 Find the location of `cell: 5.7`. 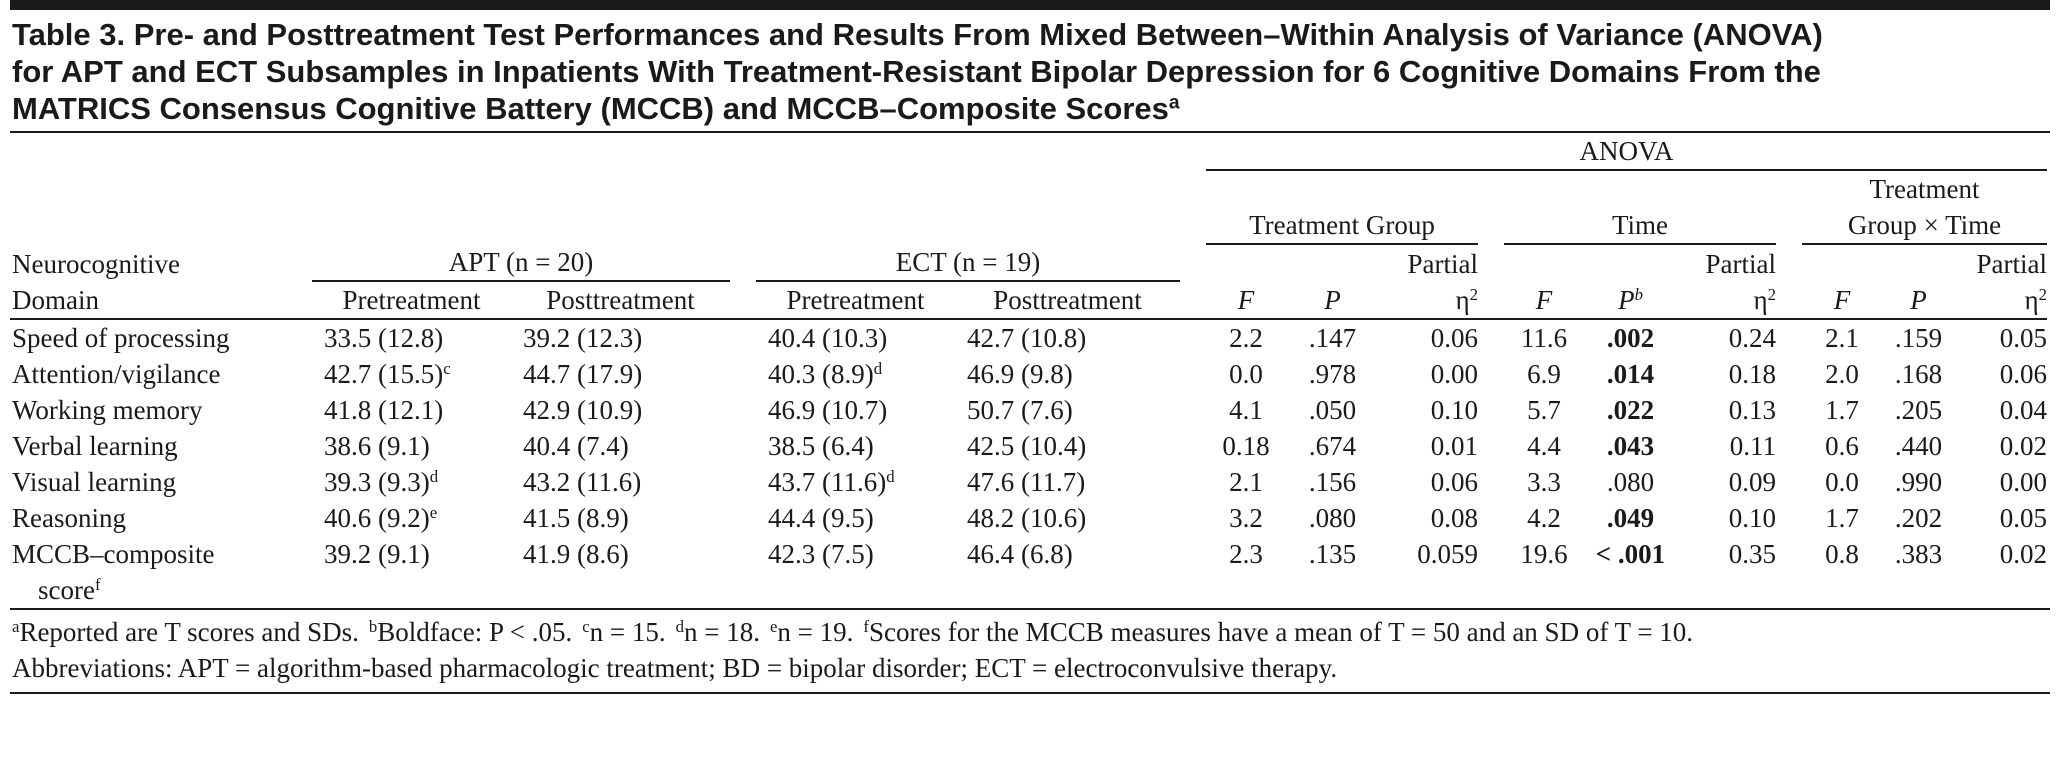

cell: 5.7 is located at coordinates (1544, 410).